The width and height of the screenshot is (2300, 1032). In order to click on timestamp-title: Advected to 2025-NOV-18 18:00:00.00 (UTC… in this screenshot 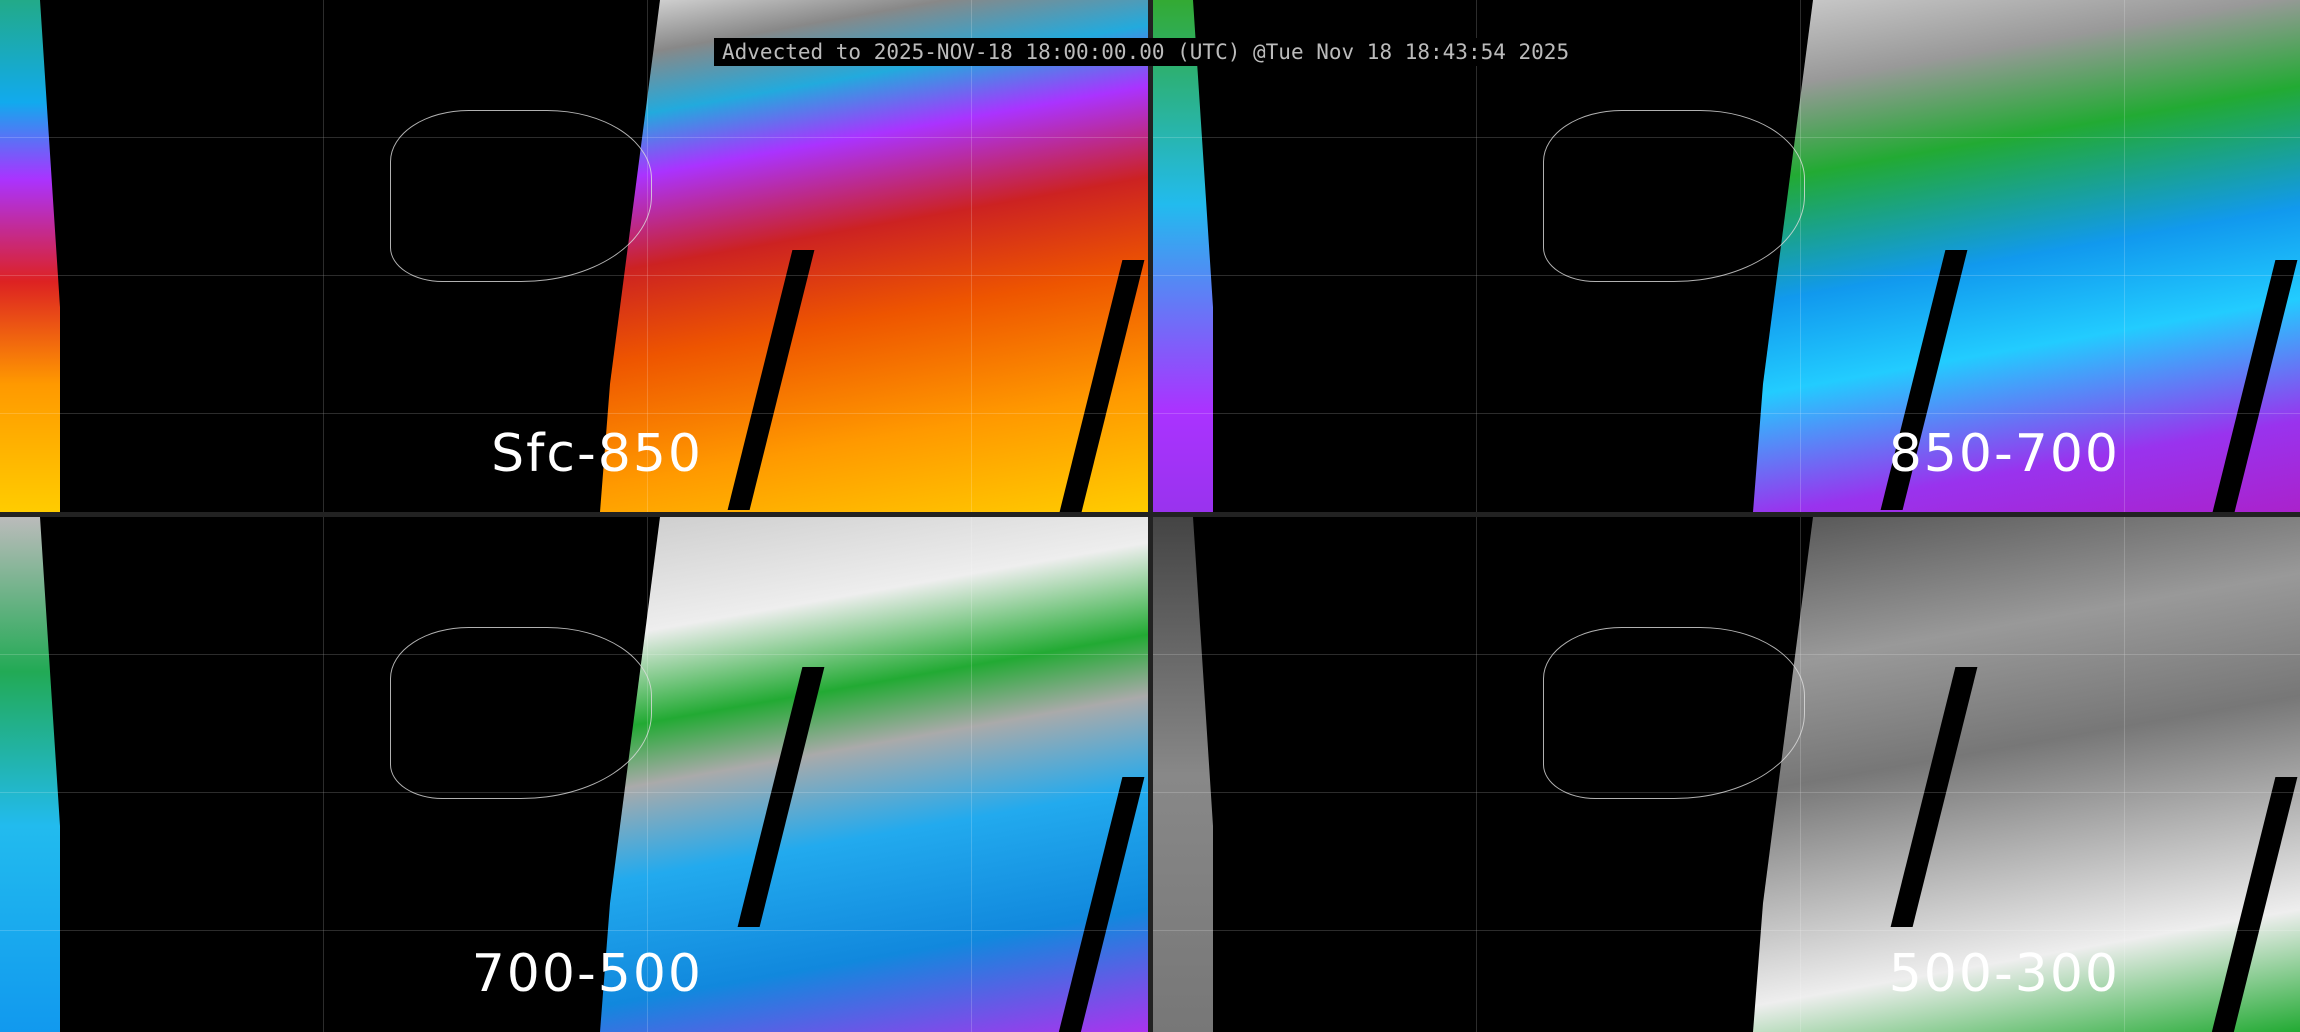, I will do `click(1146, 52)`.